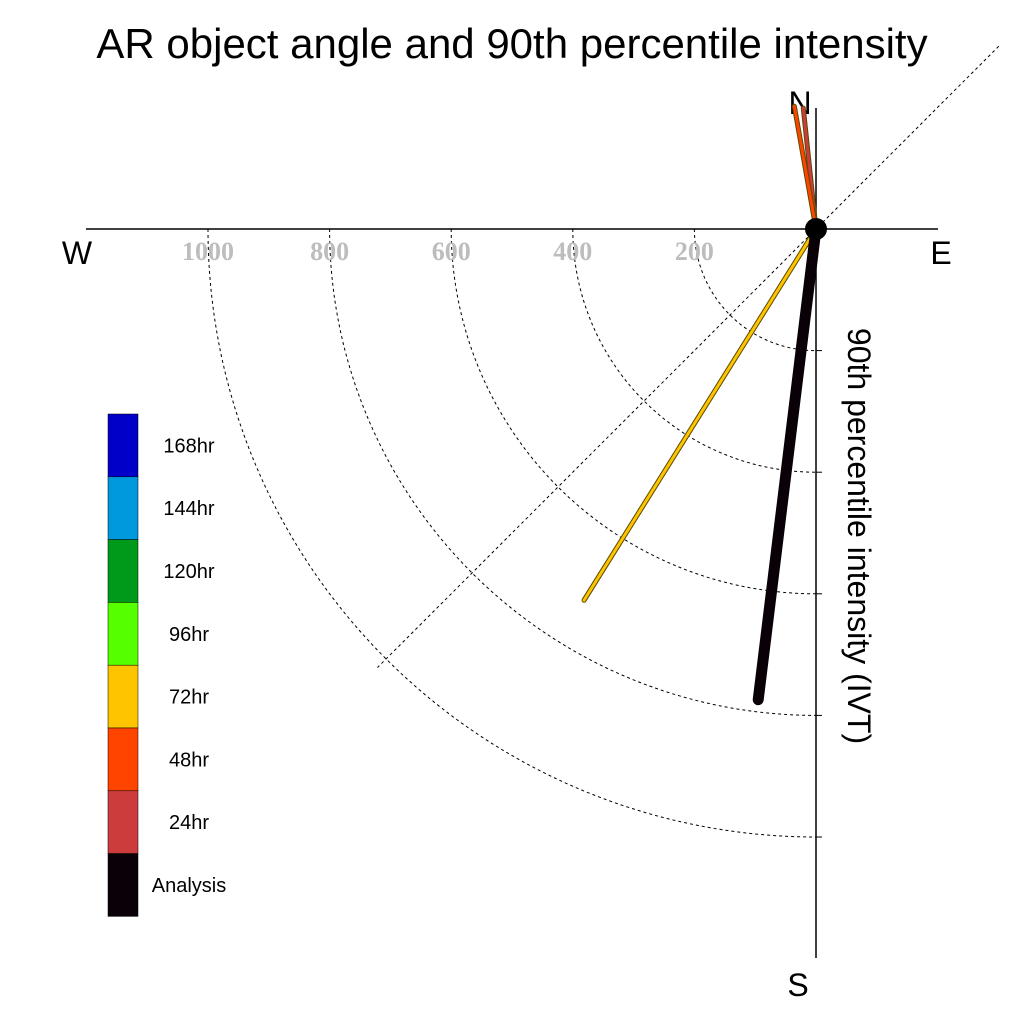 The image size is (1024, 1024). I want to click on east-label: E, so click(940, 253).